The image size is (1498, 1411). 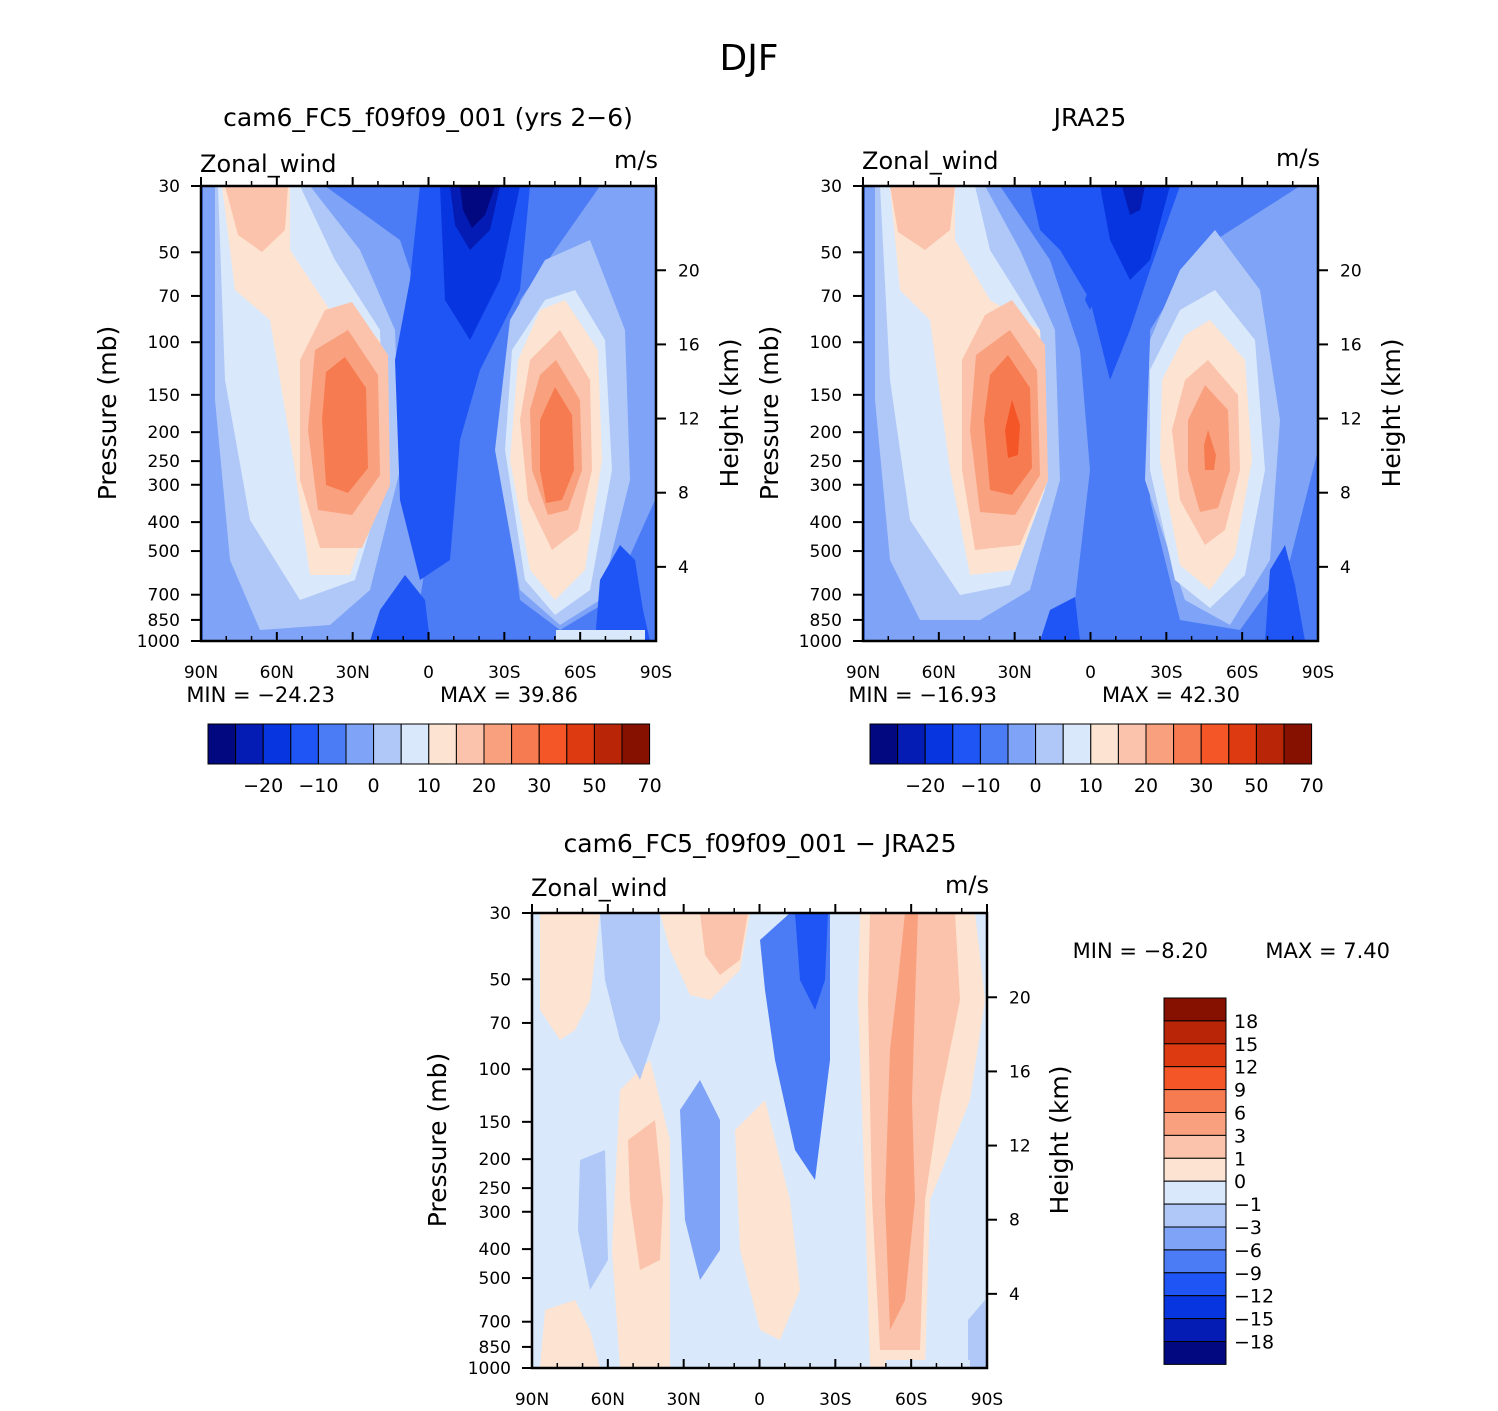 I want to click on panel-title: cam6_FC5_f09f09_001 (yrs 2−6), so click(x=428, y=117).